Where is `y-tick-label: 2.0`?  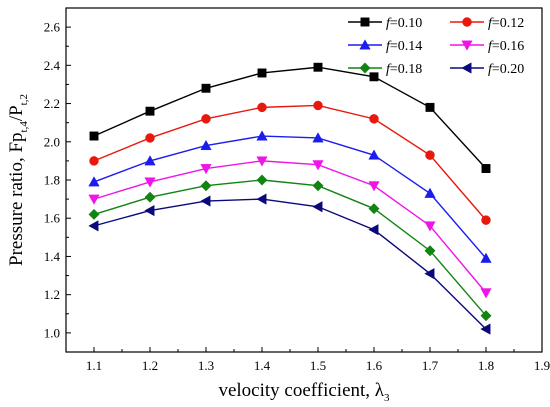
y-tick-label: 2.0 is located at coordinates (52, 141).